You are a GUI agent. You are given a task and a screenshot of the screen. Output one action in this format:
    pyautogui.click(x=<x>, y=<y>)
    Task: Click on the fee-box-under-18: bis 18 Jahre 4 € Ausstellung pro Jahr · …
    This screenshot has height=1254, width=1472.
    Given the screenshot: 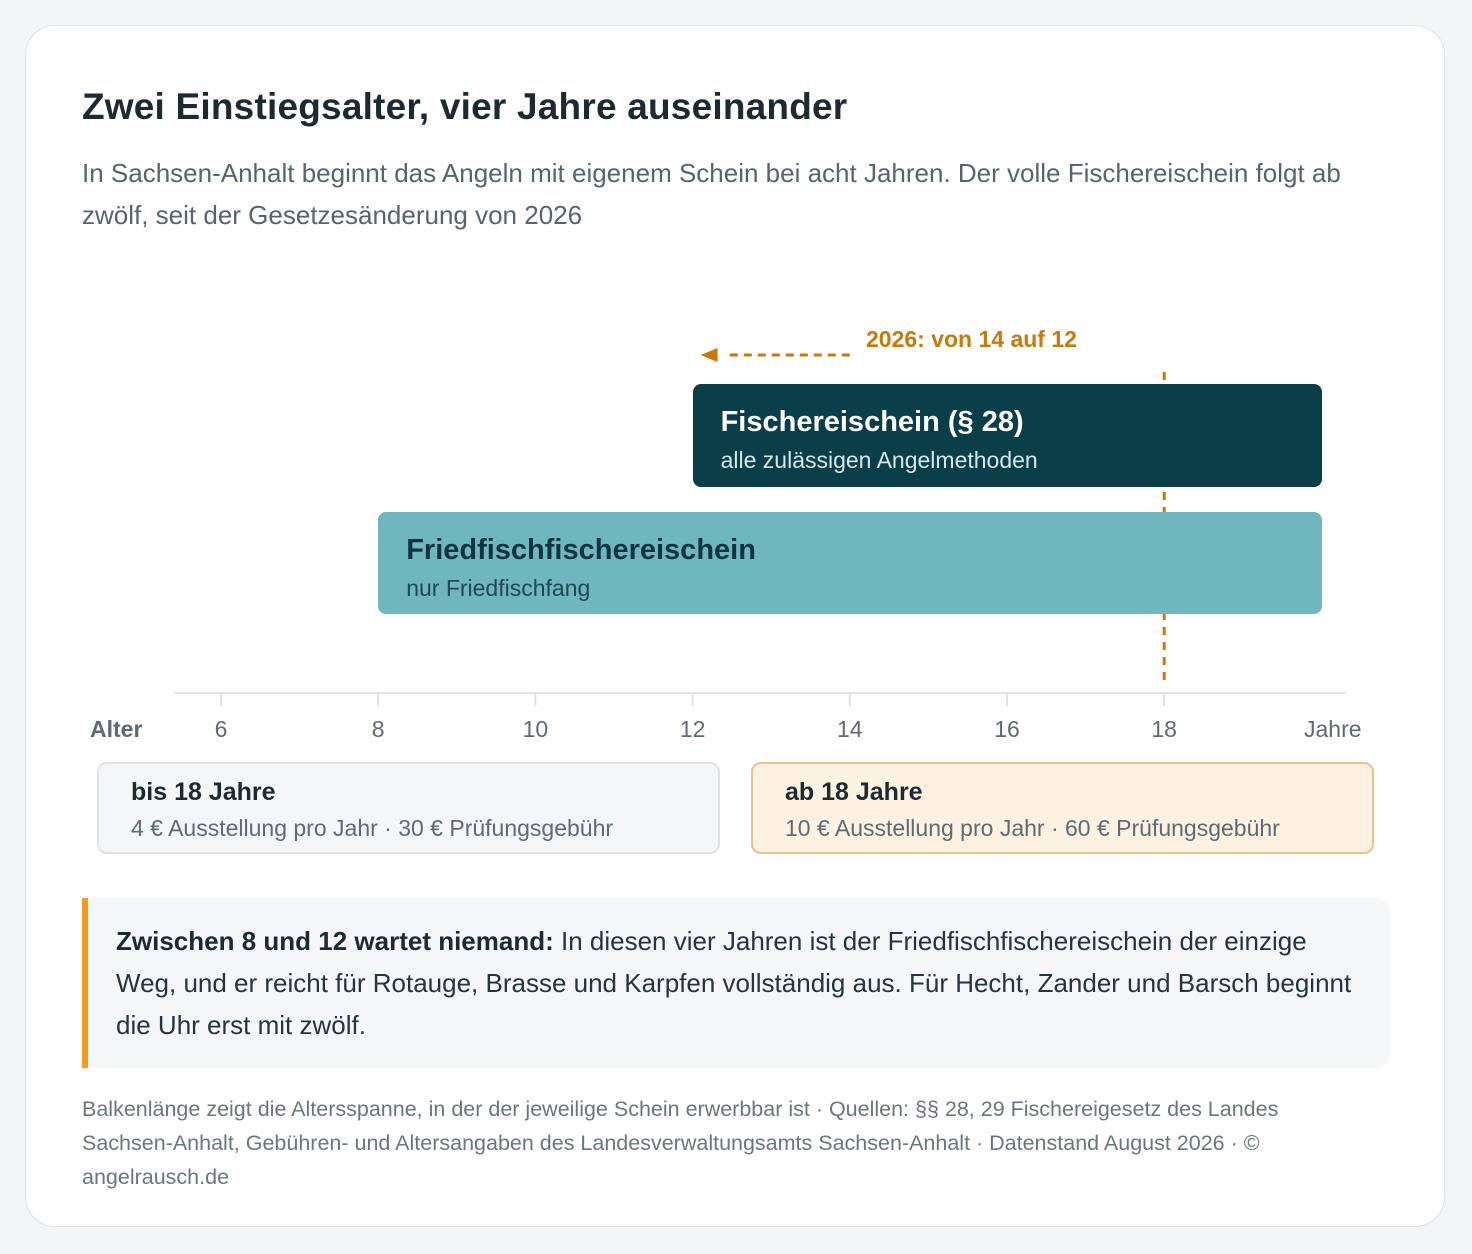 What is the action you would take?
    pyautogui.click(x=408, y=808)
    